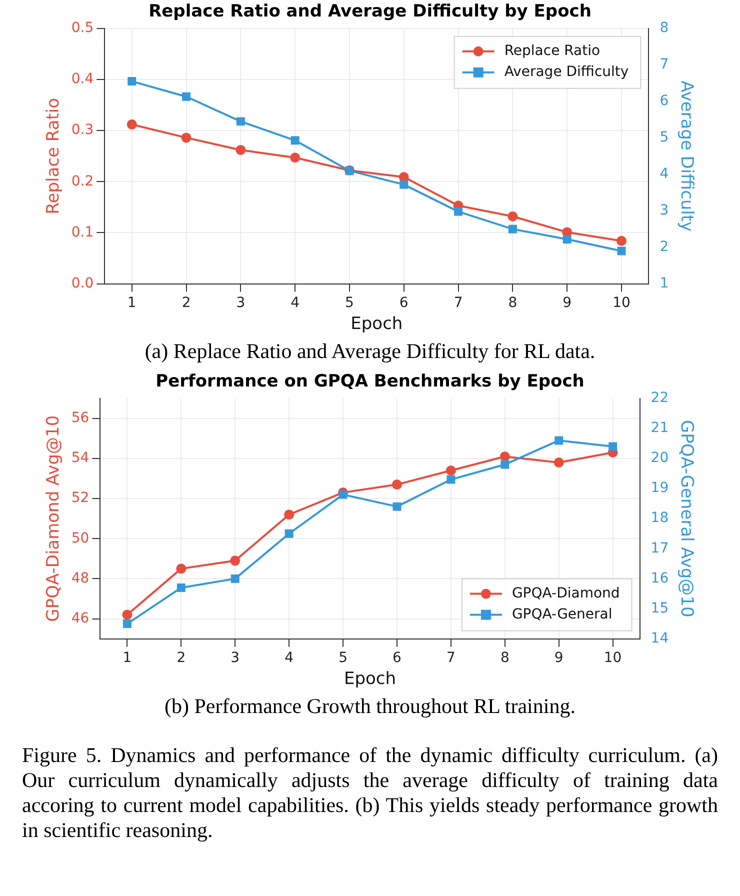  Describe the element at coordinates (664, 210) in the screenshot. I see `y2-tick-label: 3` at that location.